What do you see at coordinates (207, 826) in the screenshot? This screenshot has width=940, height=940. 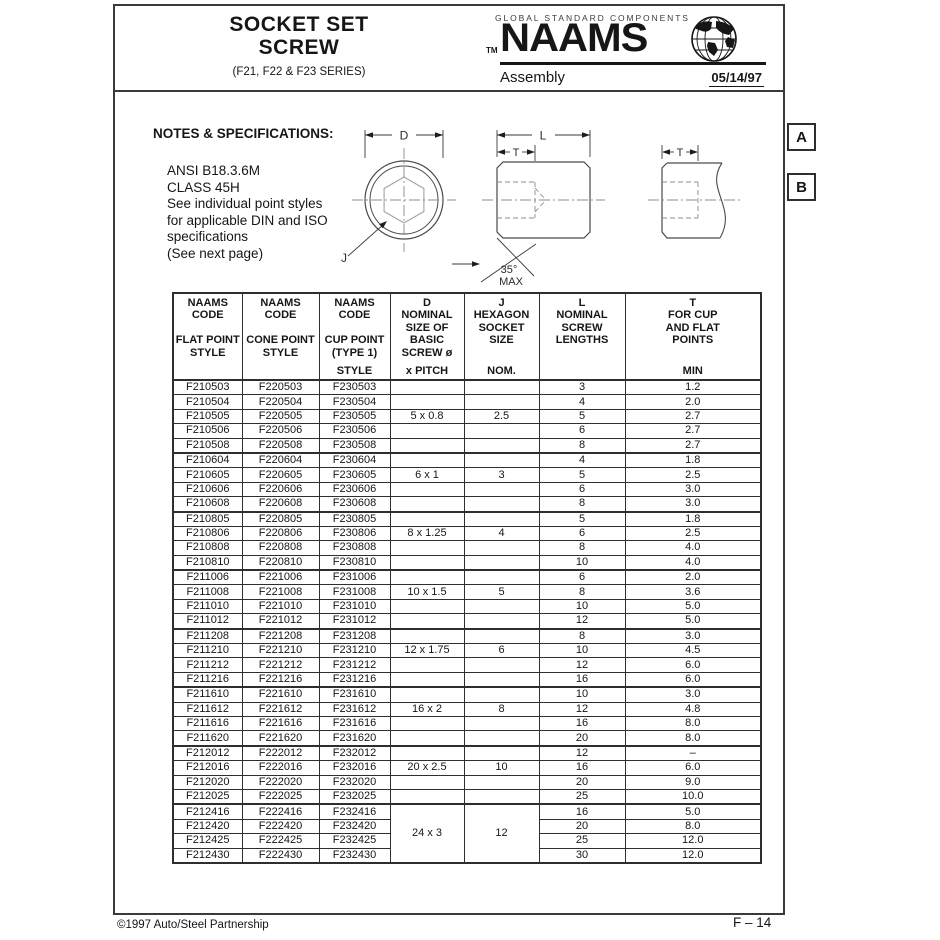 I see `table-cell: F212420` at bounding box center [207, 826].